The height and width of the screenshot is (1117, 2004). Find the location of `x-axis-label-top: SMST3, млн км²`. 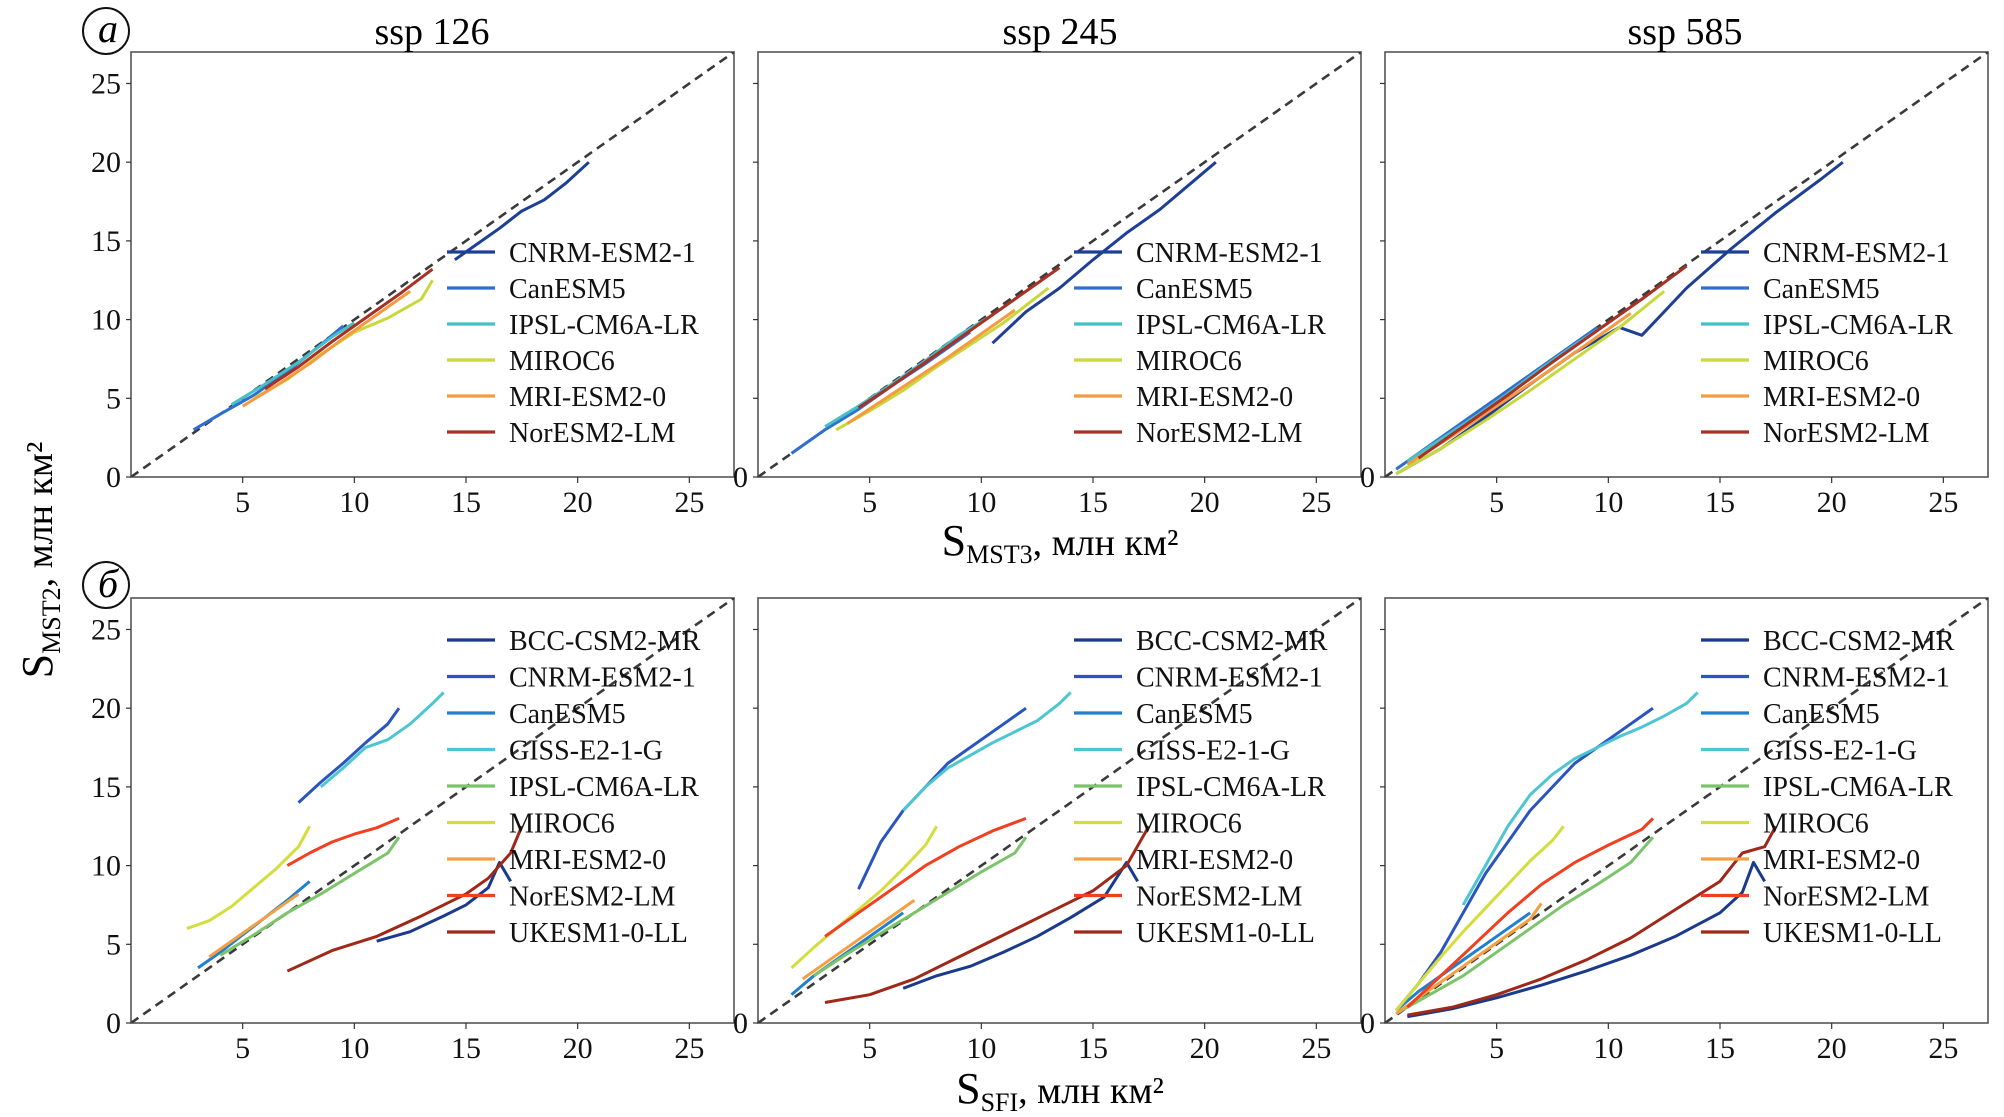

x-axis-label-top: SMST3, млн км² is located at coordinates (1060, 542).